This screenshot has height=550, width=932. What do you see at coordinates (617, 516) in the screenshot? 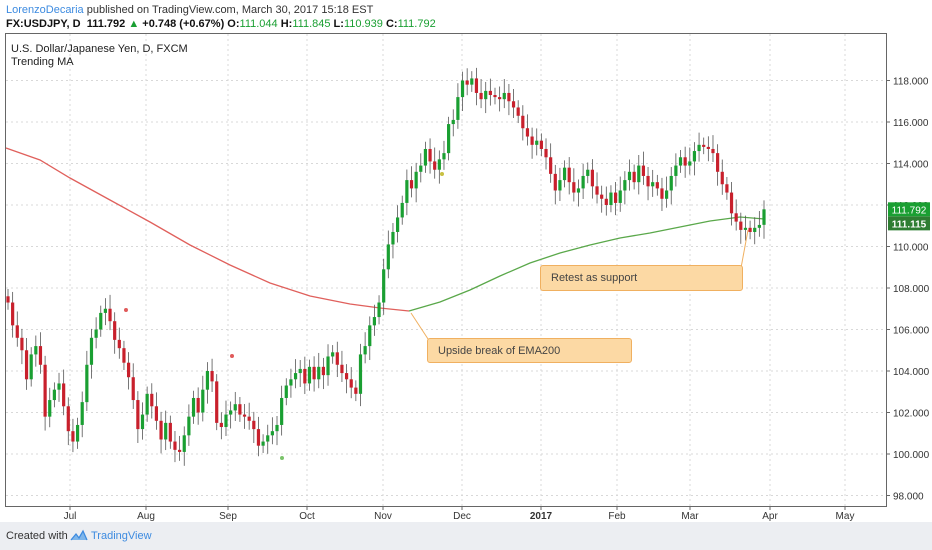
I see `x-tick-label: Feb` at bounding box center [617, 516].